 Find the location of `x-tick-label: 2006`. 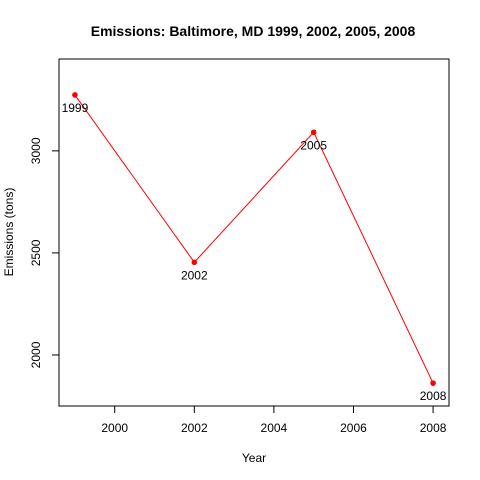

x-tick-label: 2006 is located at coordinates (353, 428).